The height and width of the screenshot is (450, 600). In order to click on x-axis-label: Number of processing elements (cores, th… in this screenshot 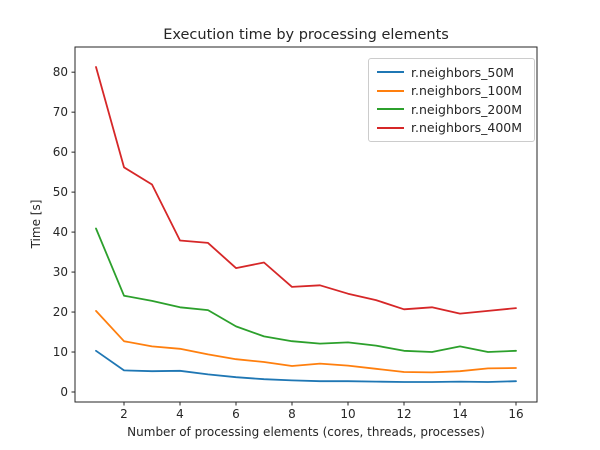, I will do `click(306, 432)`.